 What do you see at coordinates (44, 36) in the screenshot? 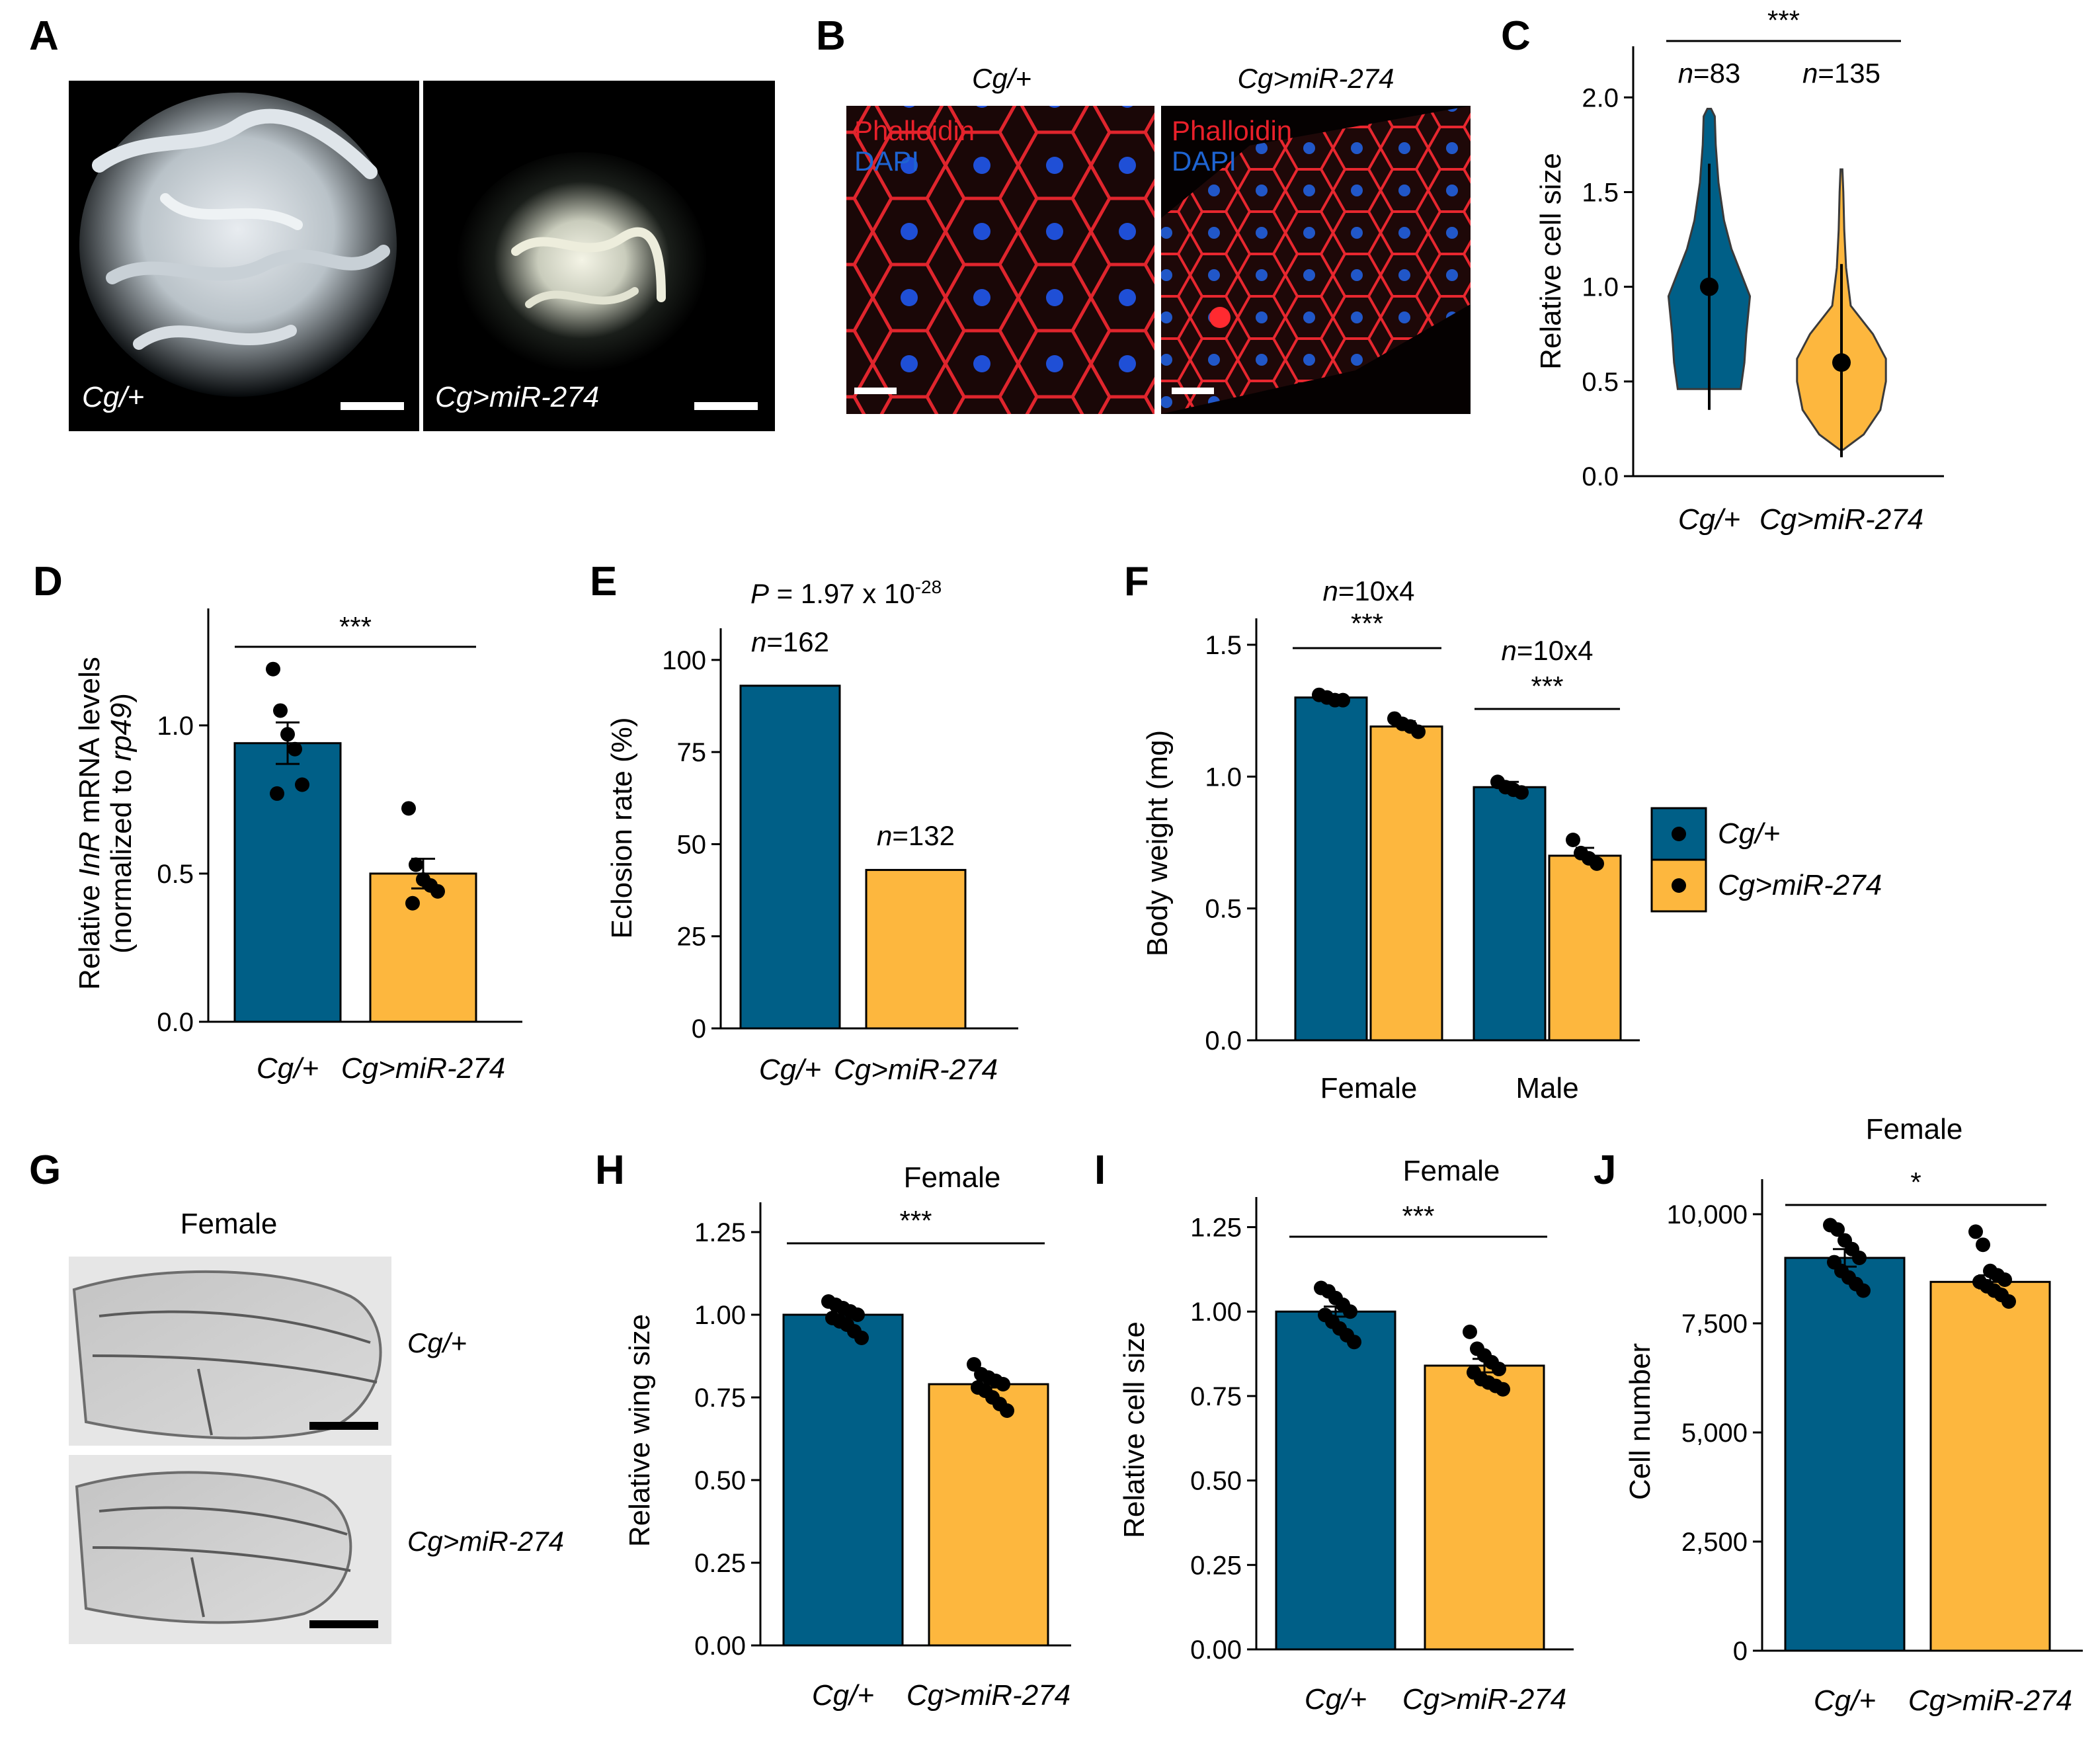
I see `panel-a-label: A` at bounding box center [44, 36].